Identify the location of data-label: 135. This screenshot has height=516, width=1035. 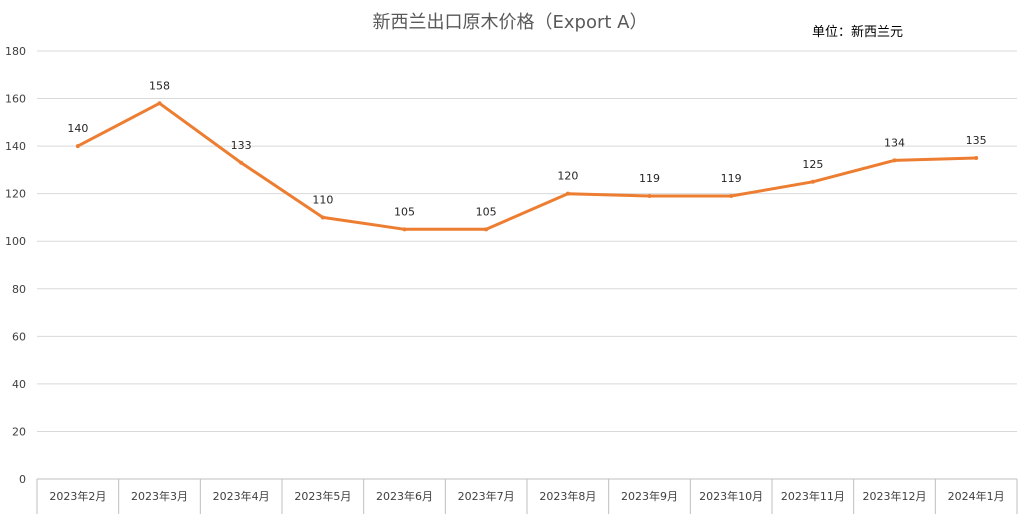
(976, 140).